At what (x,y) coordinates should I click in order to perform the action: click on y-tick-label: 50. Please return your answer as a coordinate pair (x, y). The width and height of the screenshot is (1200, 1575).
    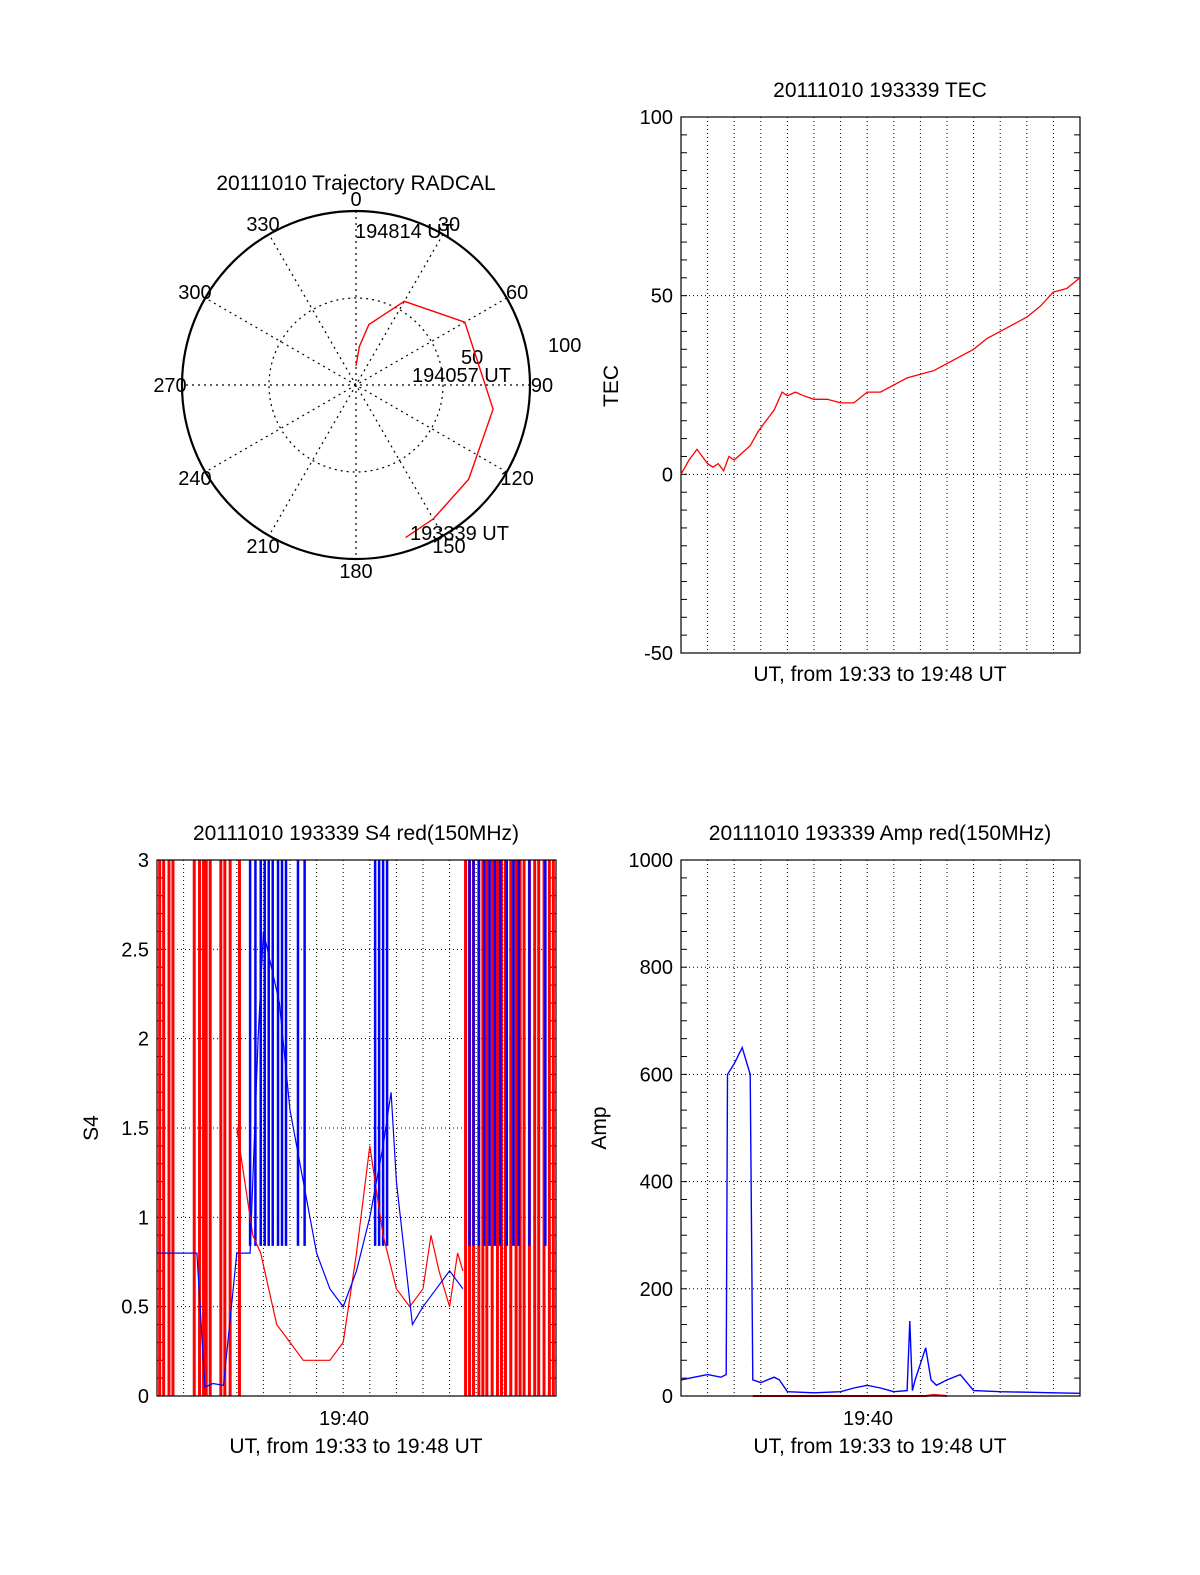
    Looking at the image, I should click on (662, 297).